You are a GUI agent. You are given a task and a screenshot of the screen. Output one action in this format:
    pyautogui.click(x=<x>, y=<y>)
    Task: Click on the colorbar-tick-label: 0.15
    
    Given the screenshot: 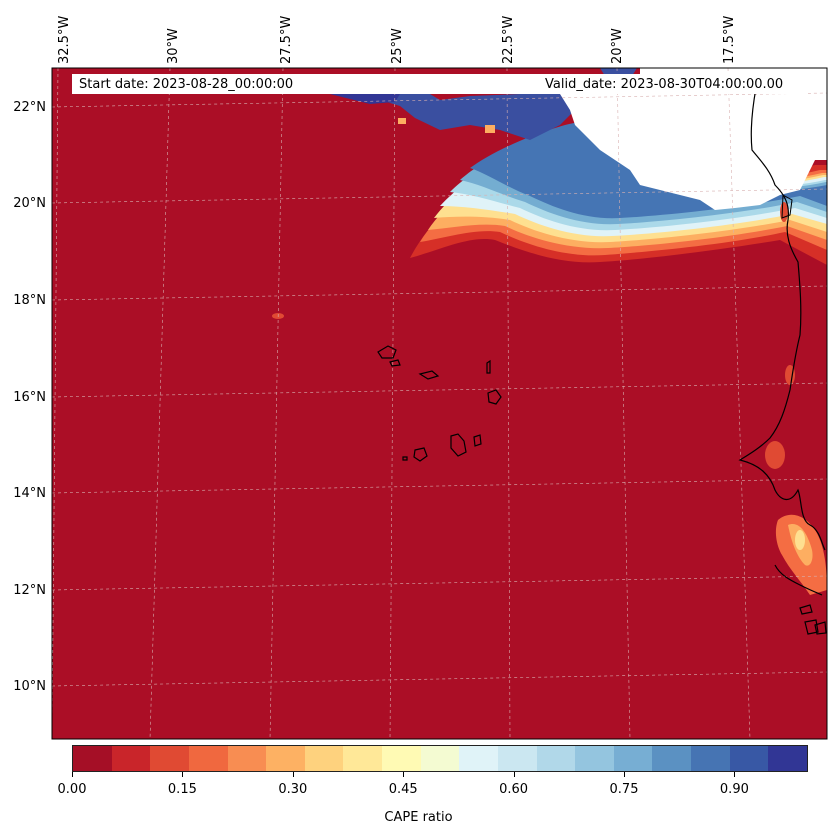 What is the action you would take?
    pyautogui.click(x=182, y=789)
    